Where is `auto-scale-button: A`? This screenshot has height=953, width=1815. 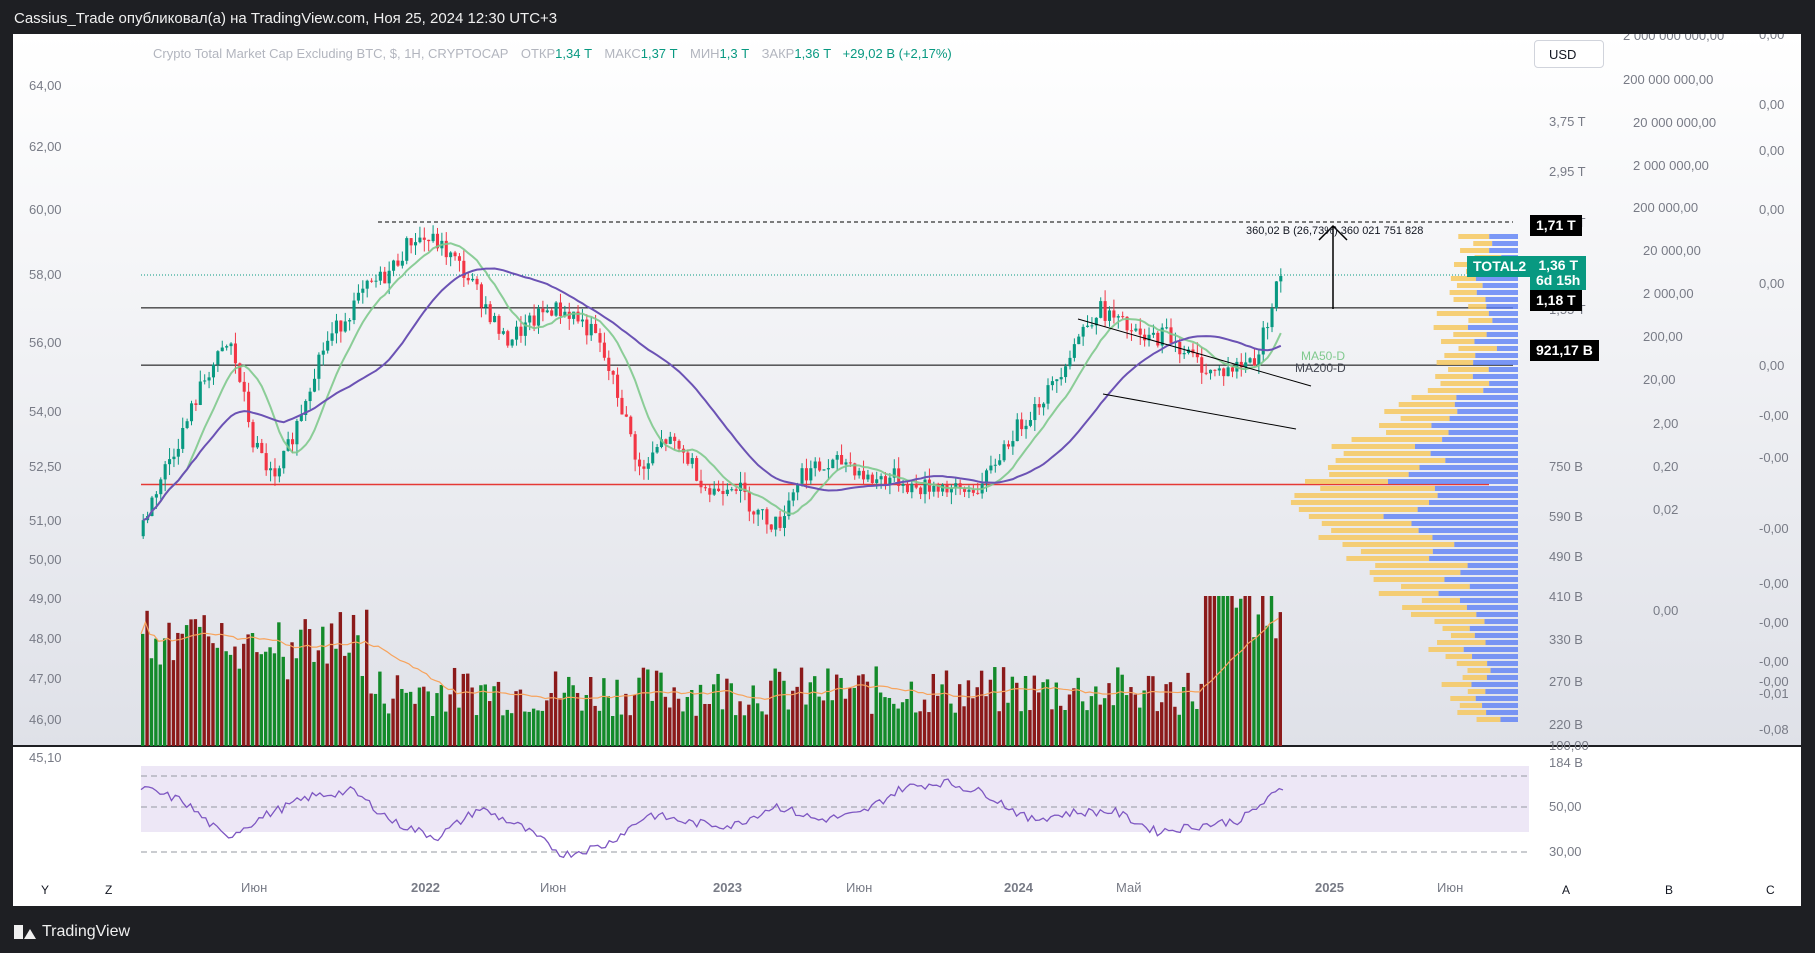 auto-scale-button: A is located at coordinates (1566, 890).